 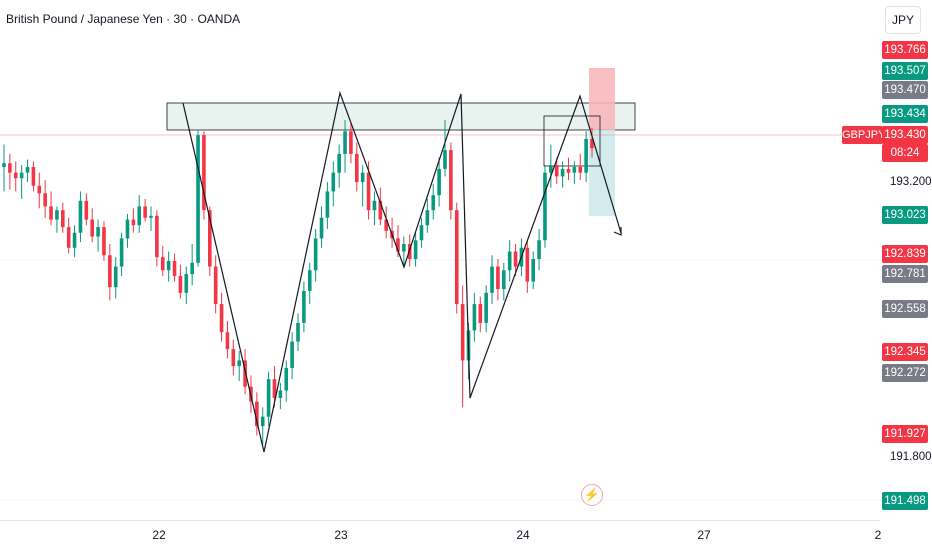 What do you see at coordinates (911, 457) in the screenshot?
I see `price-tick: 191.800` at bounding box center [911, 457].